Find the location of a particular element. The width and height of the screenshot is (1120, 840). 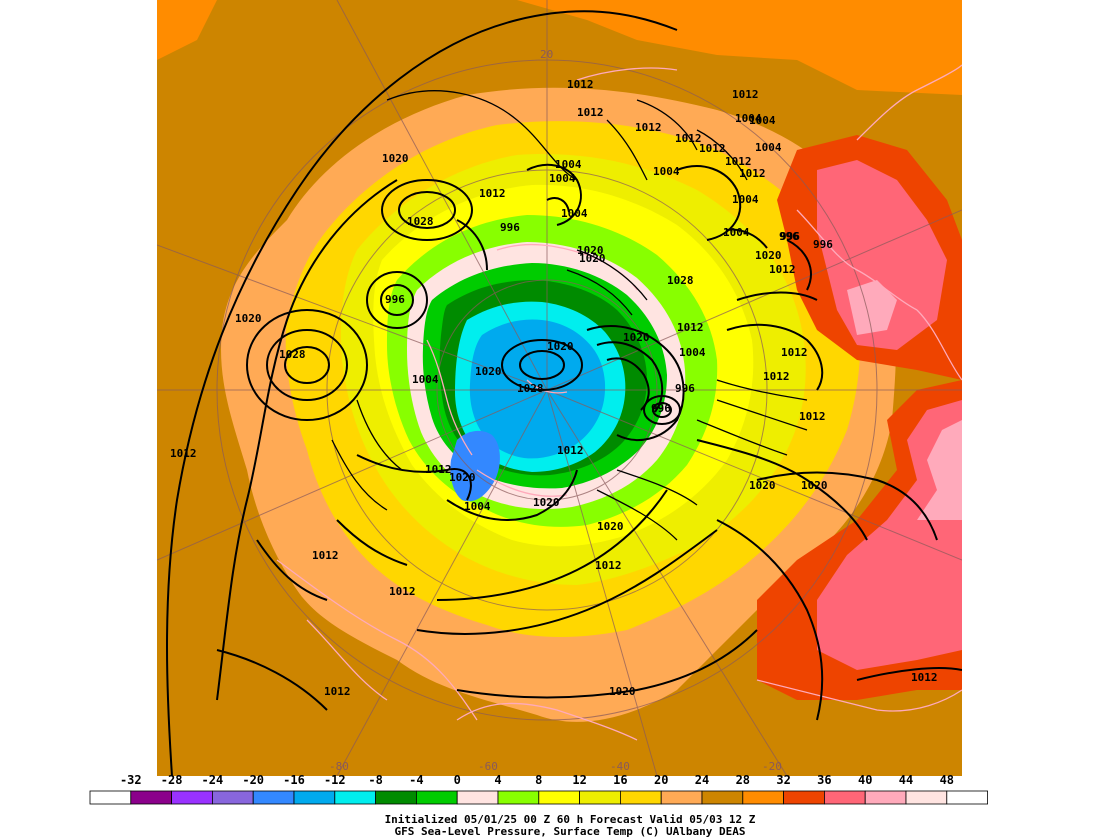

colorbar-label: 24 is located at coordinates (702, 780).